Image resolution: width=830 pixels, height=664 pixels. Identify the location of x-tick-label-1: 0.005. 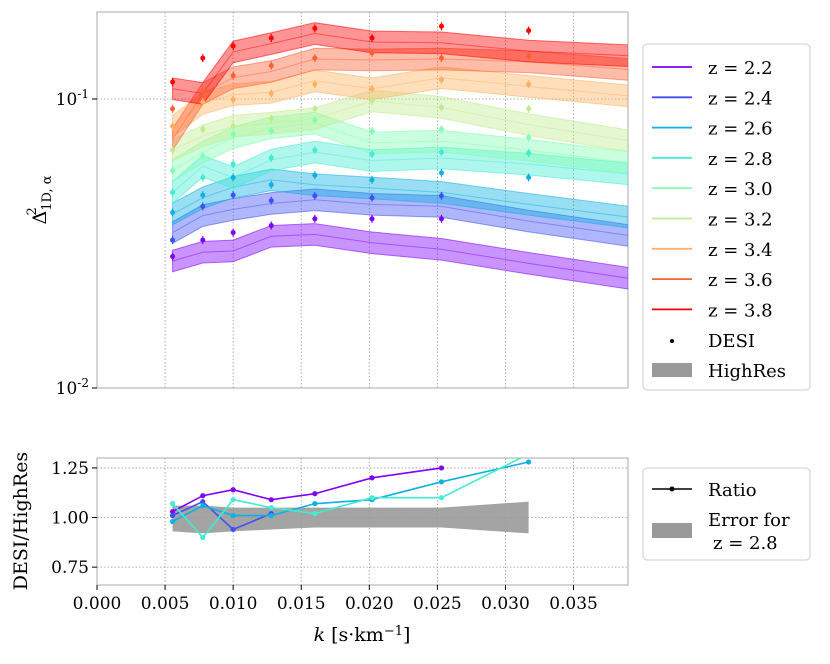
(165, 604).